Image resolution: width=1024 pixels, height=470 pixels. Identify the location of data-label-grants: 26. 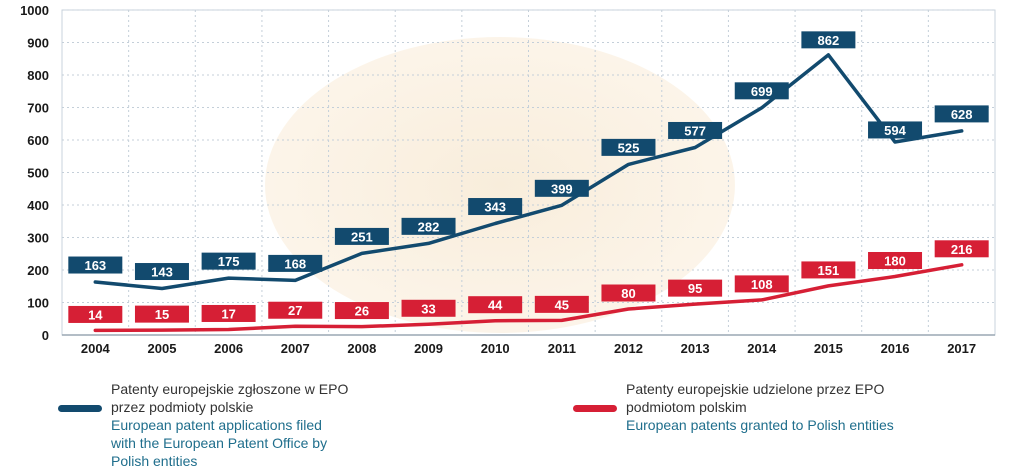
(361, 311).